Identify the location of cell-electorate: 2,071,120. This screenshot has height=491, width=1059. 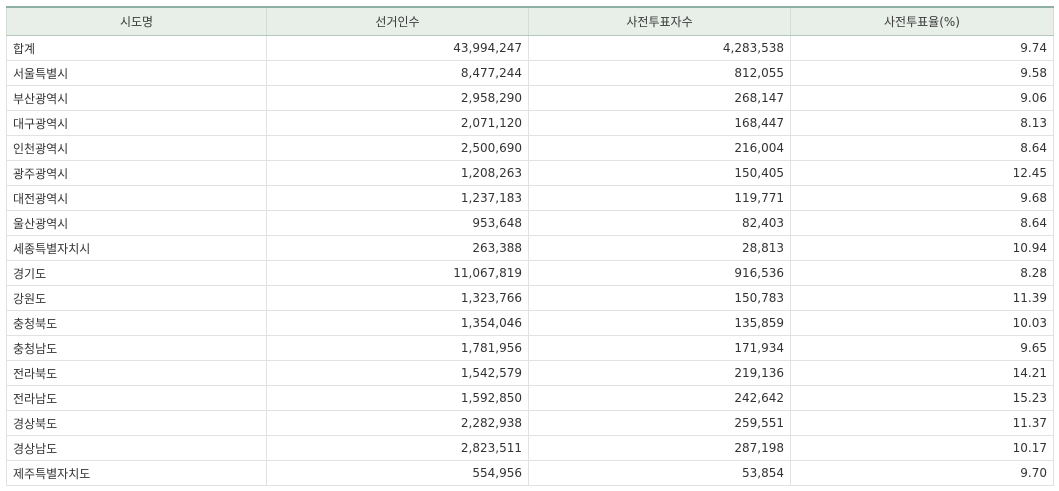
(397, 123).